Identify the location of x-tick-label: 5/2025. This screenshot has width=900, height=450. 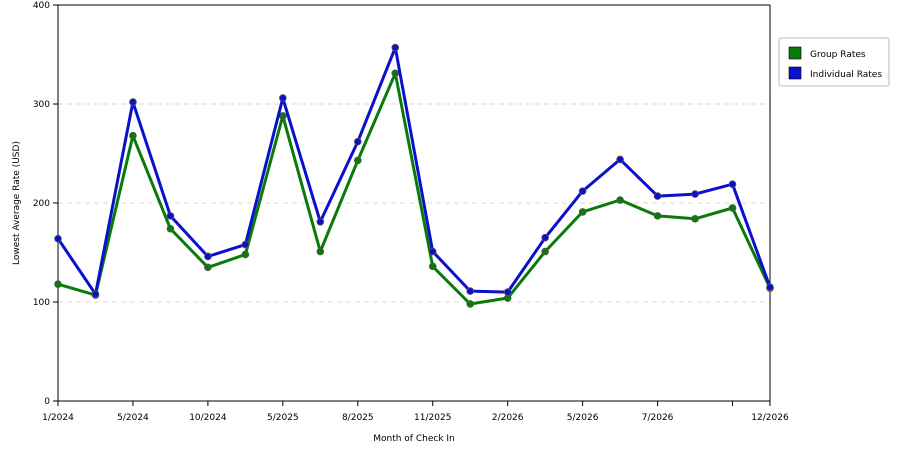
(283, 418).